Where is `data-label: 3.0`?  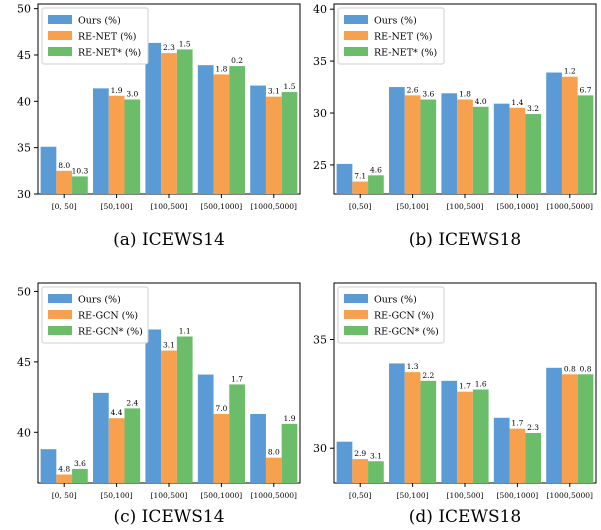
data-label: 3.0 is located at coordinates (132, 93).